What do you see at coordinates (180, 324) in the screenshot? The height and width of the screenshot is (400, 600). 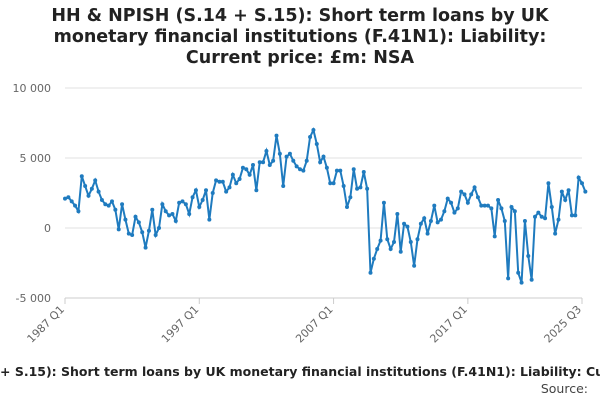 I see `x-tick-label: 1997 Q1` at bounding box center [180, 324].